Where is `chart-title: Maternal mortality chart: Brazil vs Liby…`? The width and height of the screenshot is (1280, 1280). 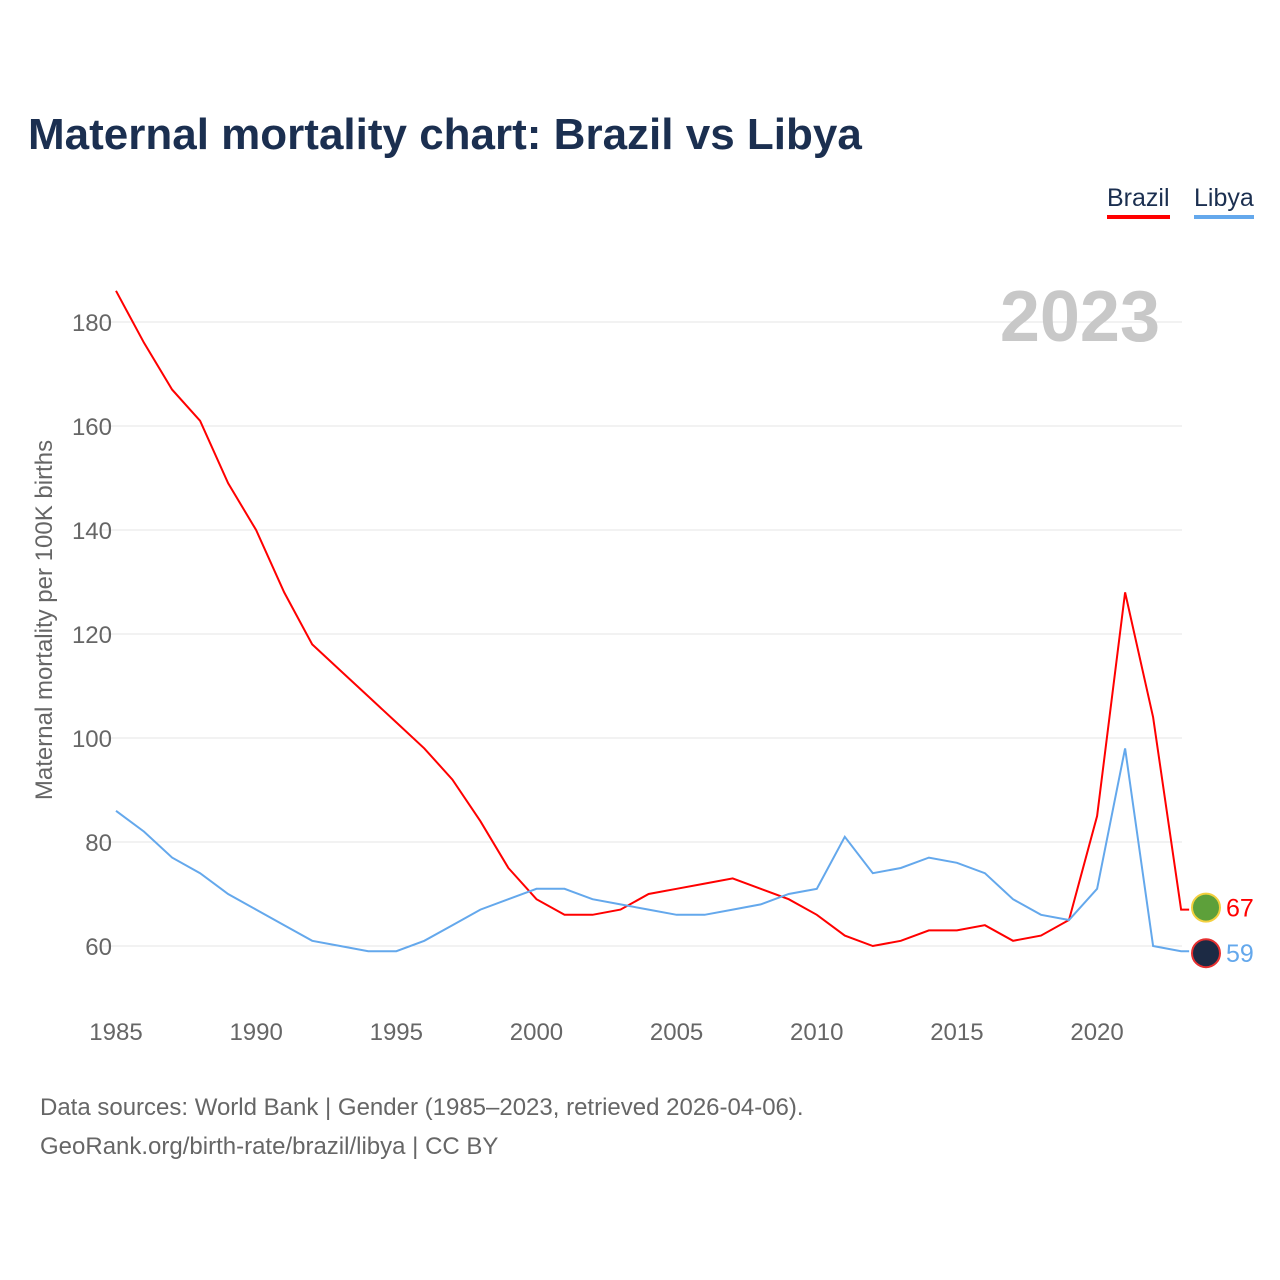
chart-title: Maternal mortality chart: Brazil vs Liby… is located at coordinates (445, 134).